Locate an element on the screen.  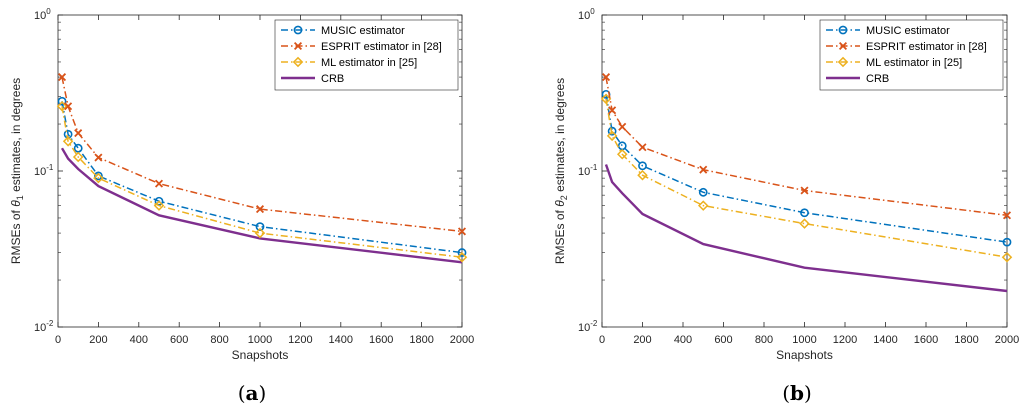
y-tick-exponent: -1 is located at coordinates (594, 167).